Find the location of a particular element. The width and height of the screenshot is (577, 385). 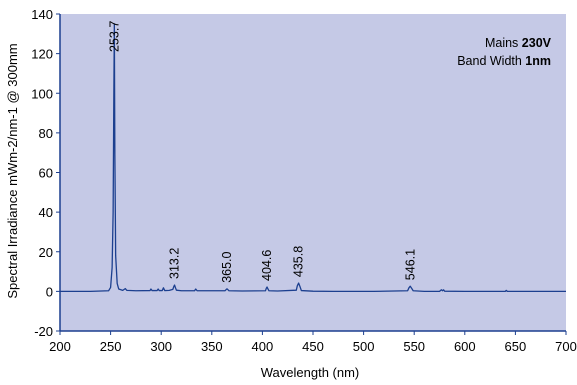

x-tick-label: 700 is located at coordinates (566, 346).